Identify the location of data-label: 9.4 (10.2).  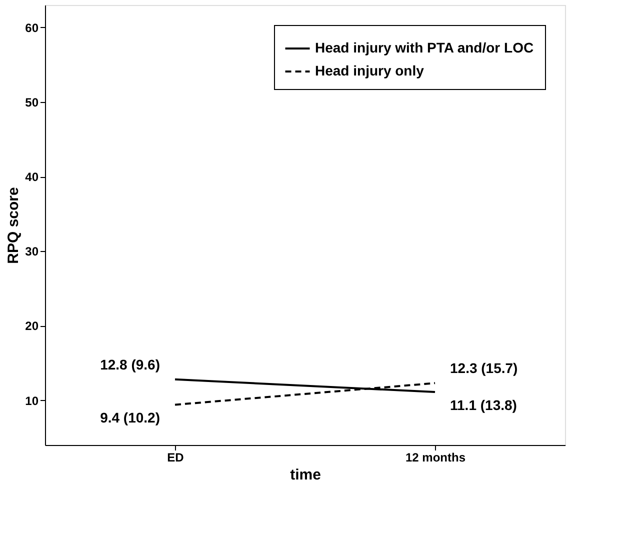
(130, 418).